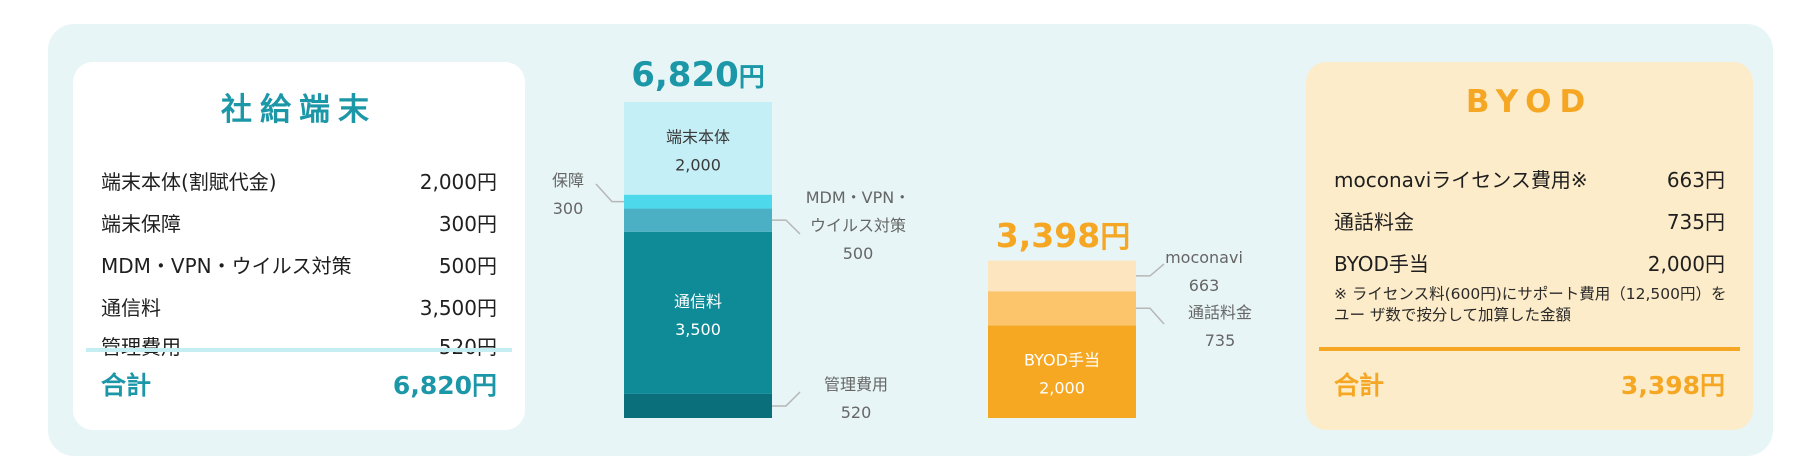 This screenshot has width=1816, height=458. Describe the element at coordinates (189, 181) in the screenshot. I see `row-label: 端末本体(割賦代金)` at that location.